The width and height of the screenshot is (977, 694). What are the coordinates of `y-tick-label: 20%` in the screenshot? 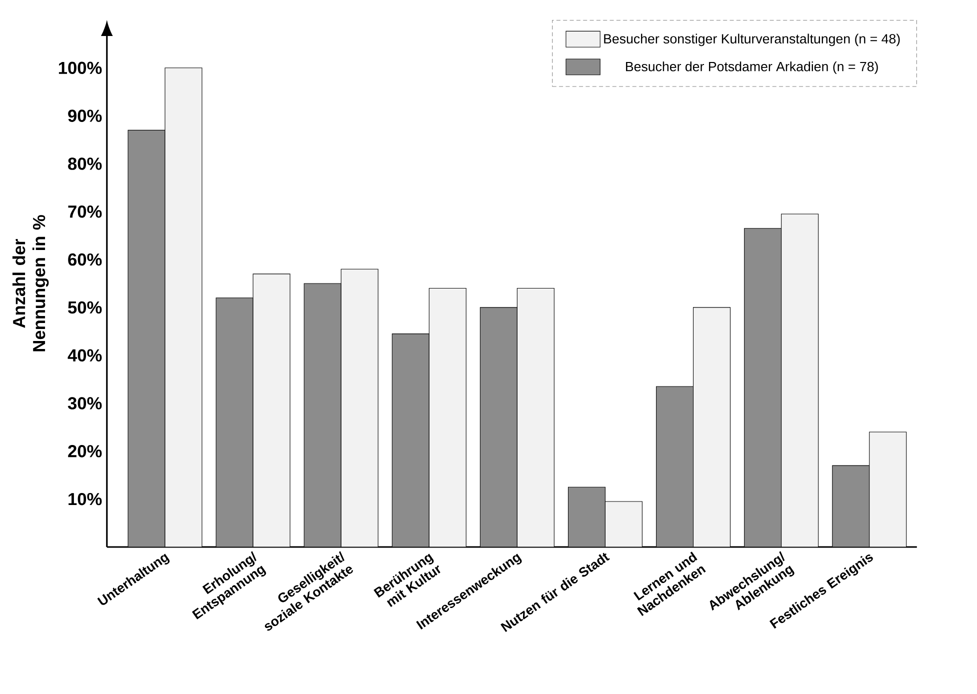 It's located at (85, 451).